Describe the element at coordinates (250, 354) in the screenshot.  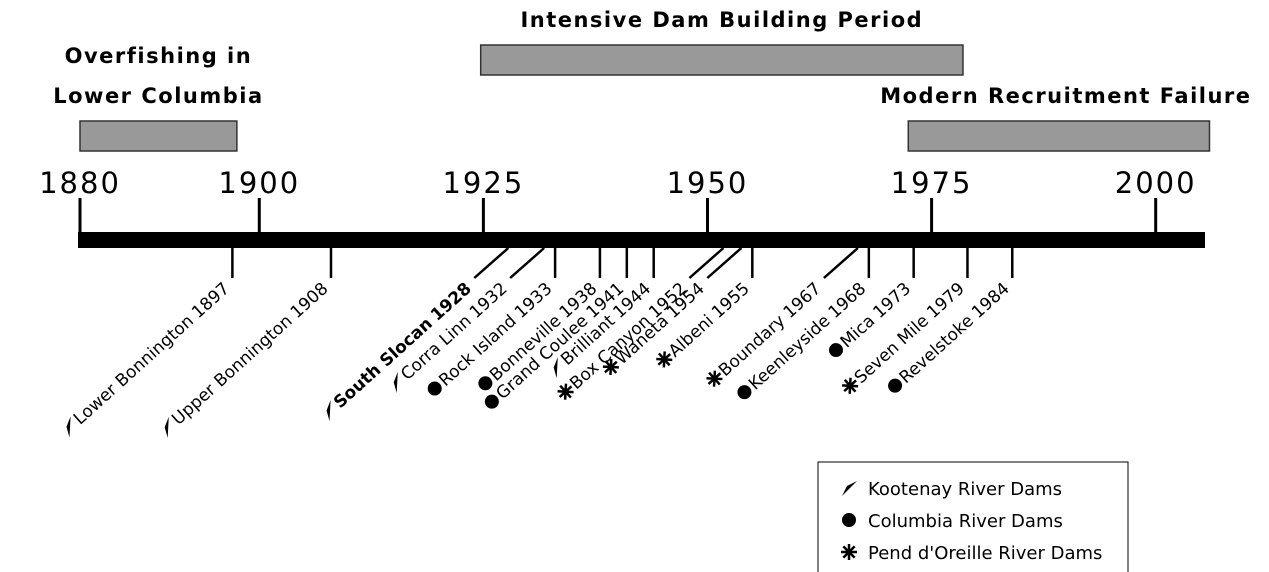
I see `dam-text: Upper Bonnington1908` at that location.